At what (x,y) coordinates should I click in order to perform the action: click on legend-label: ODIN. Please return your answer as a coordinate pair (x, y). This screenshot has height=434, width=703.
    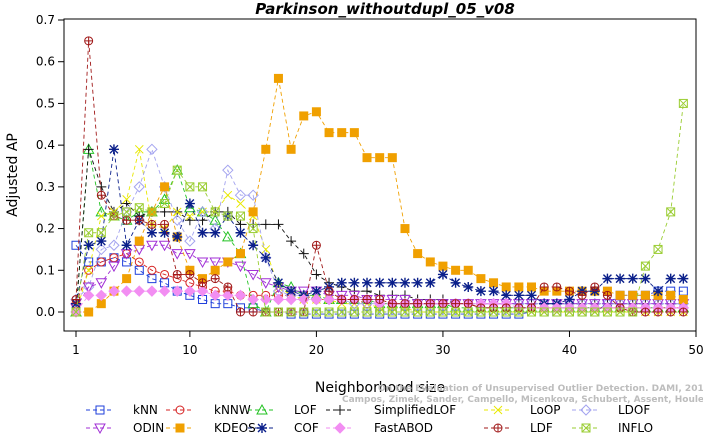
    Looking at the image, I should click on (148, 427).